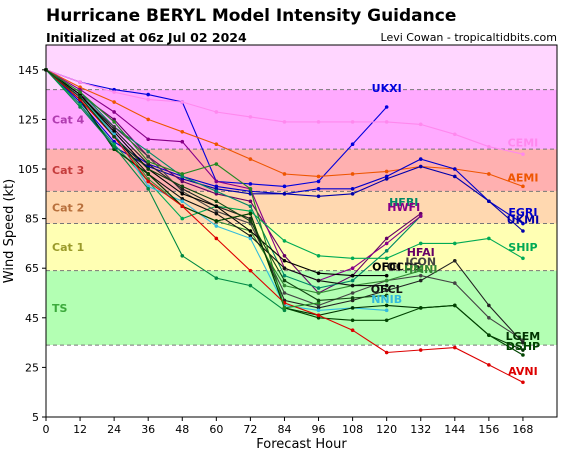  What do you see at coordinates (68, 213) in the screenshot?
I see `band-labels: Cat 4 Cat 3 Cat 2 Cat 1 TS` at bounding box center [68, 213].